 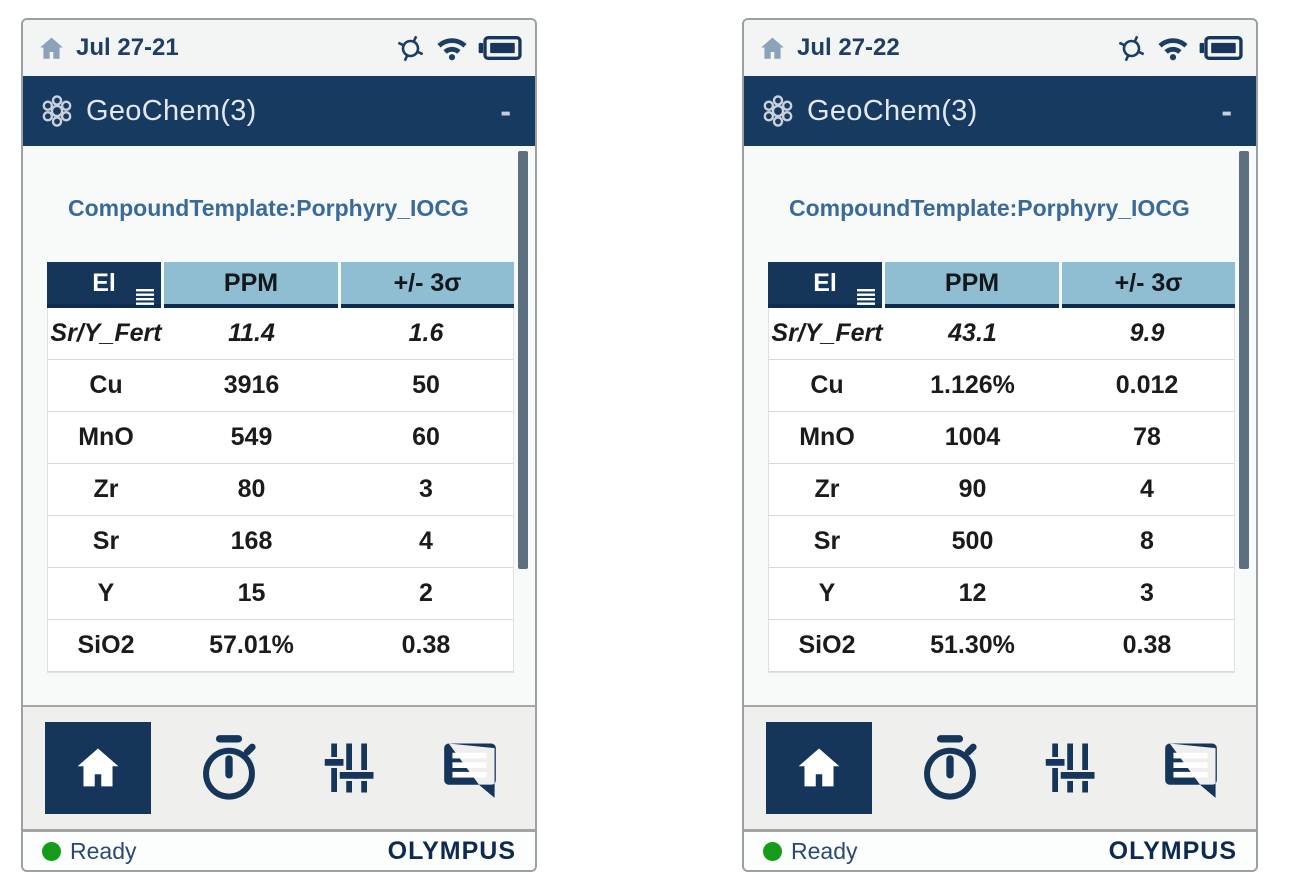 What do you see at coordinates (279, 849) in the screenshot?
I see `footer-status-bar: Ready OLYMPUS` at bounding box center [279, 849].